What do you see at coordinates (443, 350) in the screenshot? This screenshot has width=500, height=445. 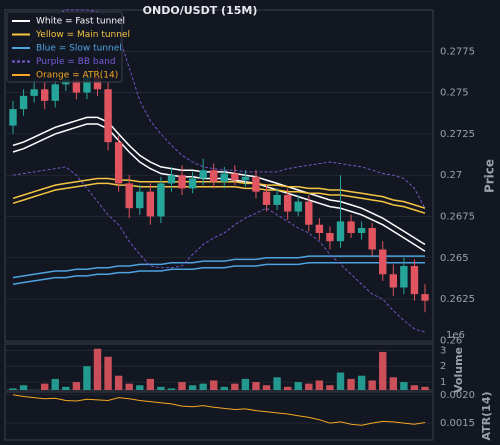 I see `y-tick-label: 3` at bounding box center [443, 350].